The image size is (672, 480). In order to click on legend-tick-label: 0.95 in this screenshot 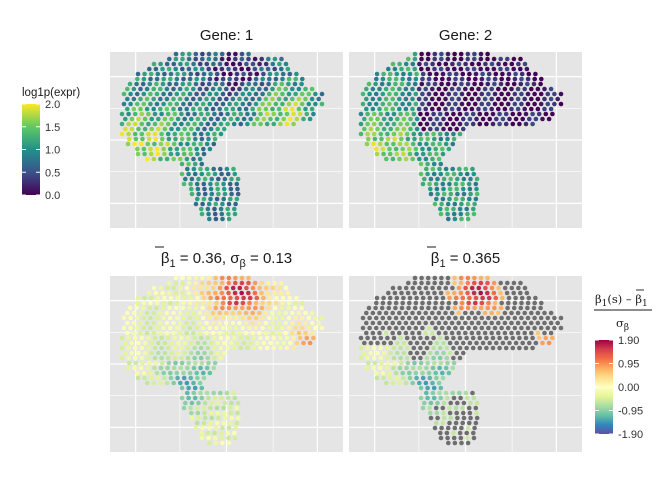, I will do `click(628, 365)`.